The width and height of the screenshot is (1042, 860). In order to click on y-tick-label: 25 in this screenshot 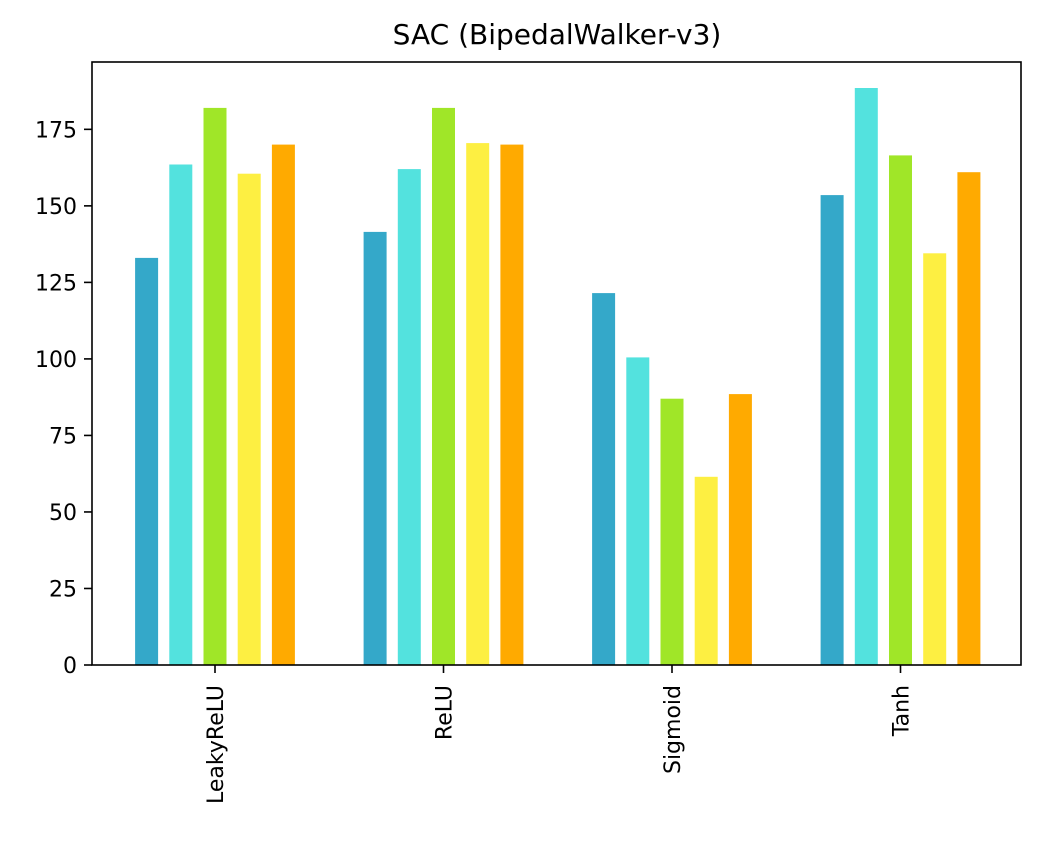, I will do `click(63, 589)`.